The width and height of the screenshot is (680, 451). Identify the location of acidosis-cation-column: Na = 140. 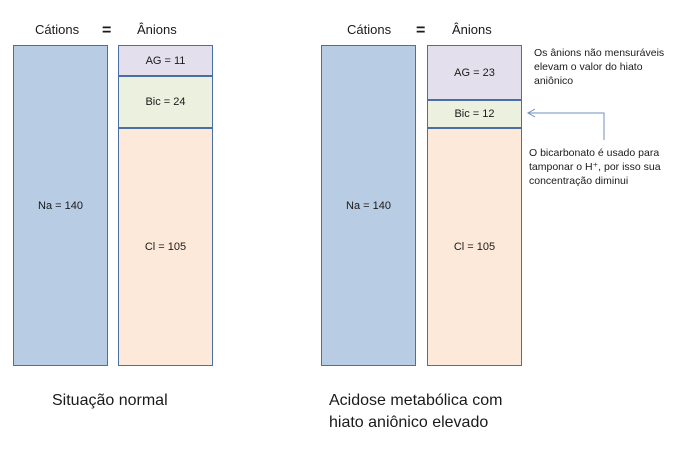
(368, 205).